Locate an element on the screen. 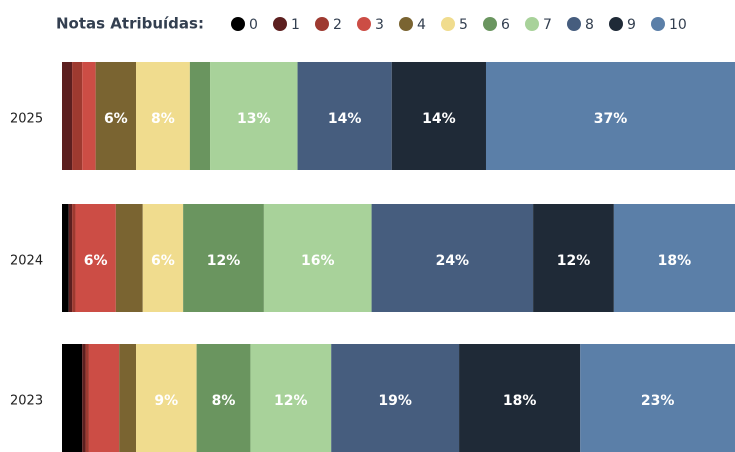 The height and width of the screenshot is (452, 735). legend-label: 10 is located at coordinates (678, 25).